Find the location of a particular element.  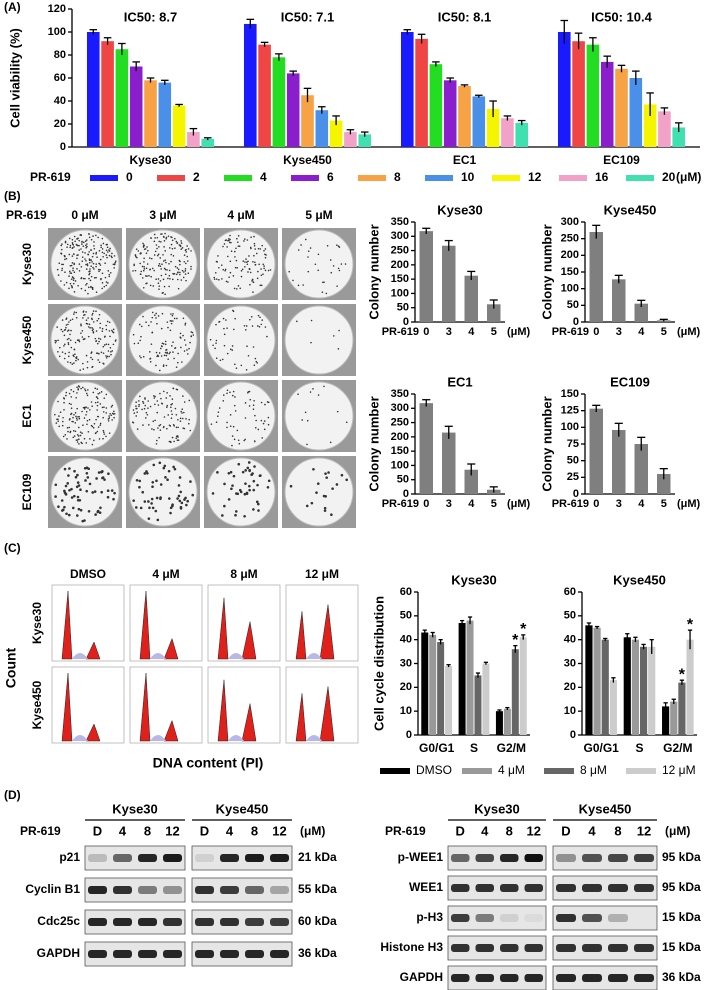

y-tick-label: 100 is located at coordinates (570, 289).